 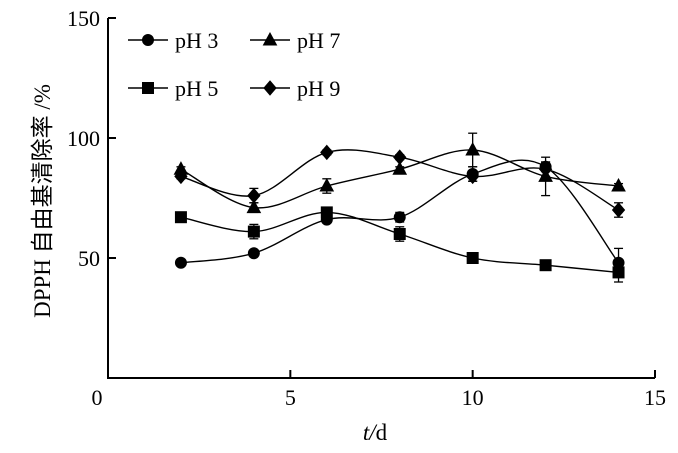 What do you see at coordinates (270, 38) in the screenshot?
I see `legend-marker-triangle` at bounding box center [270, 38].